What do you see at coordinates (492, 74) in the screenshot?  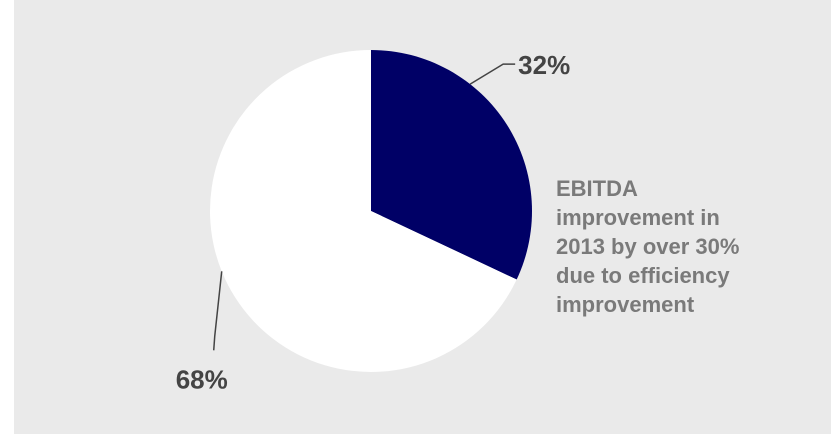 I see `leader-line-32pct` at bounding box center [492, 74].